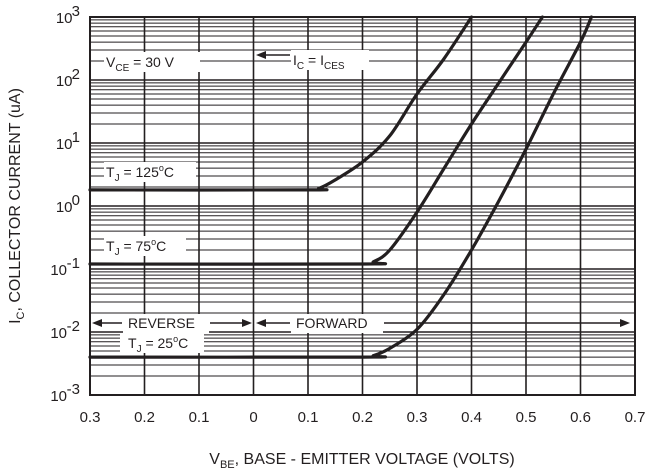  Describe the element at coordinates (580, 417) in the screenshot. I see `x-tick-label: 0.6` at that location.